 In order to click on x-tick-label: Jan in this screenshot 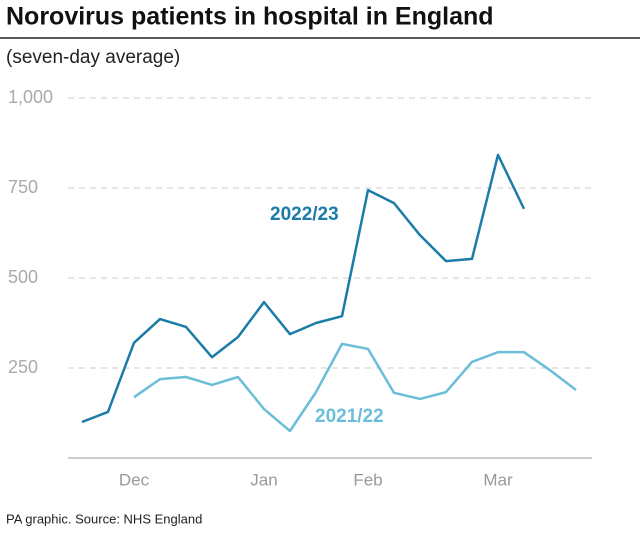, I will do `click(263, 479)`.